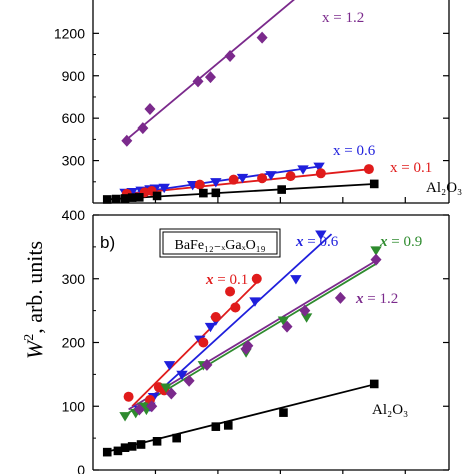 The image size is (474, 474). What do you see at coordinates (74, 406) in the screenshot?
I see `y-tick-label: 100` at bounding box center [74, 406].